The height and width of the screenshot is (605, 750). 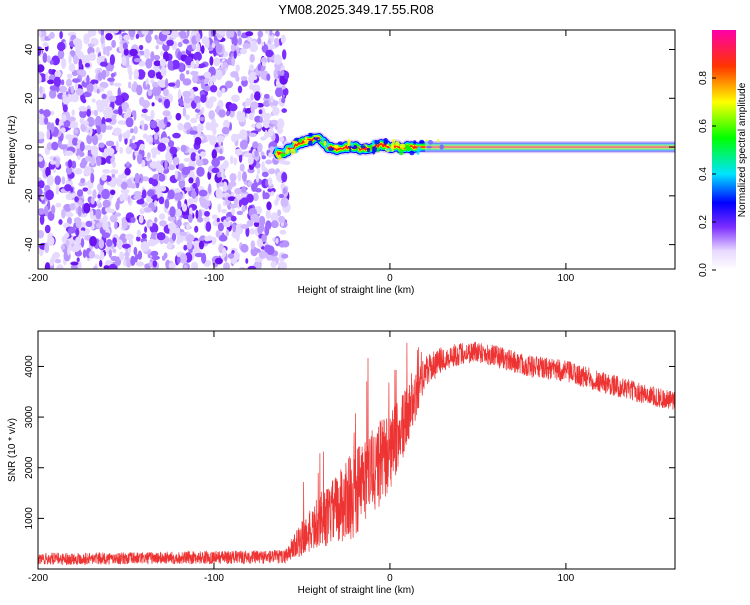 I want to click on x-tick-label: 100, so click(x=566, y=578).